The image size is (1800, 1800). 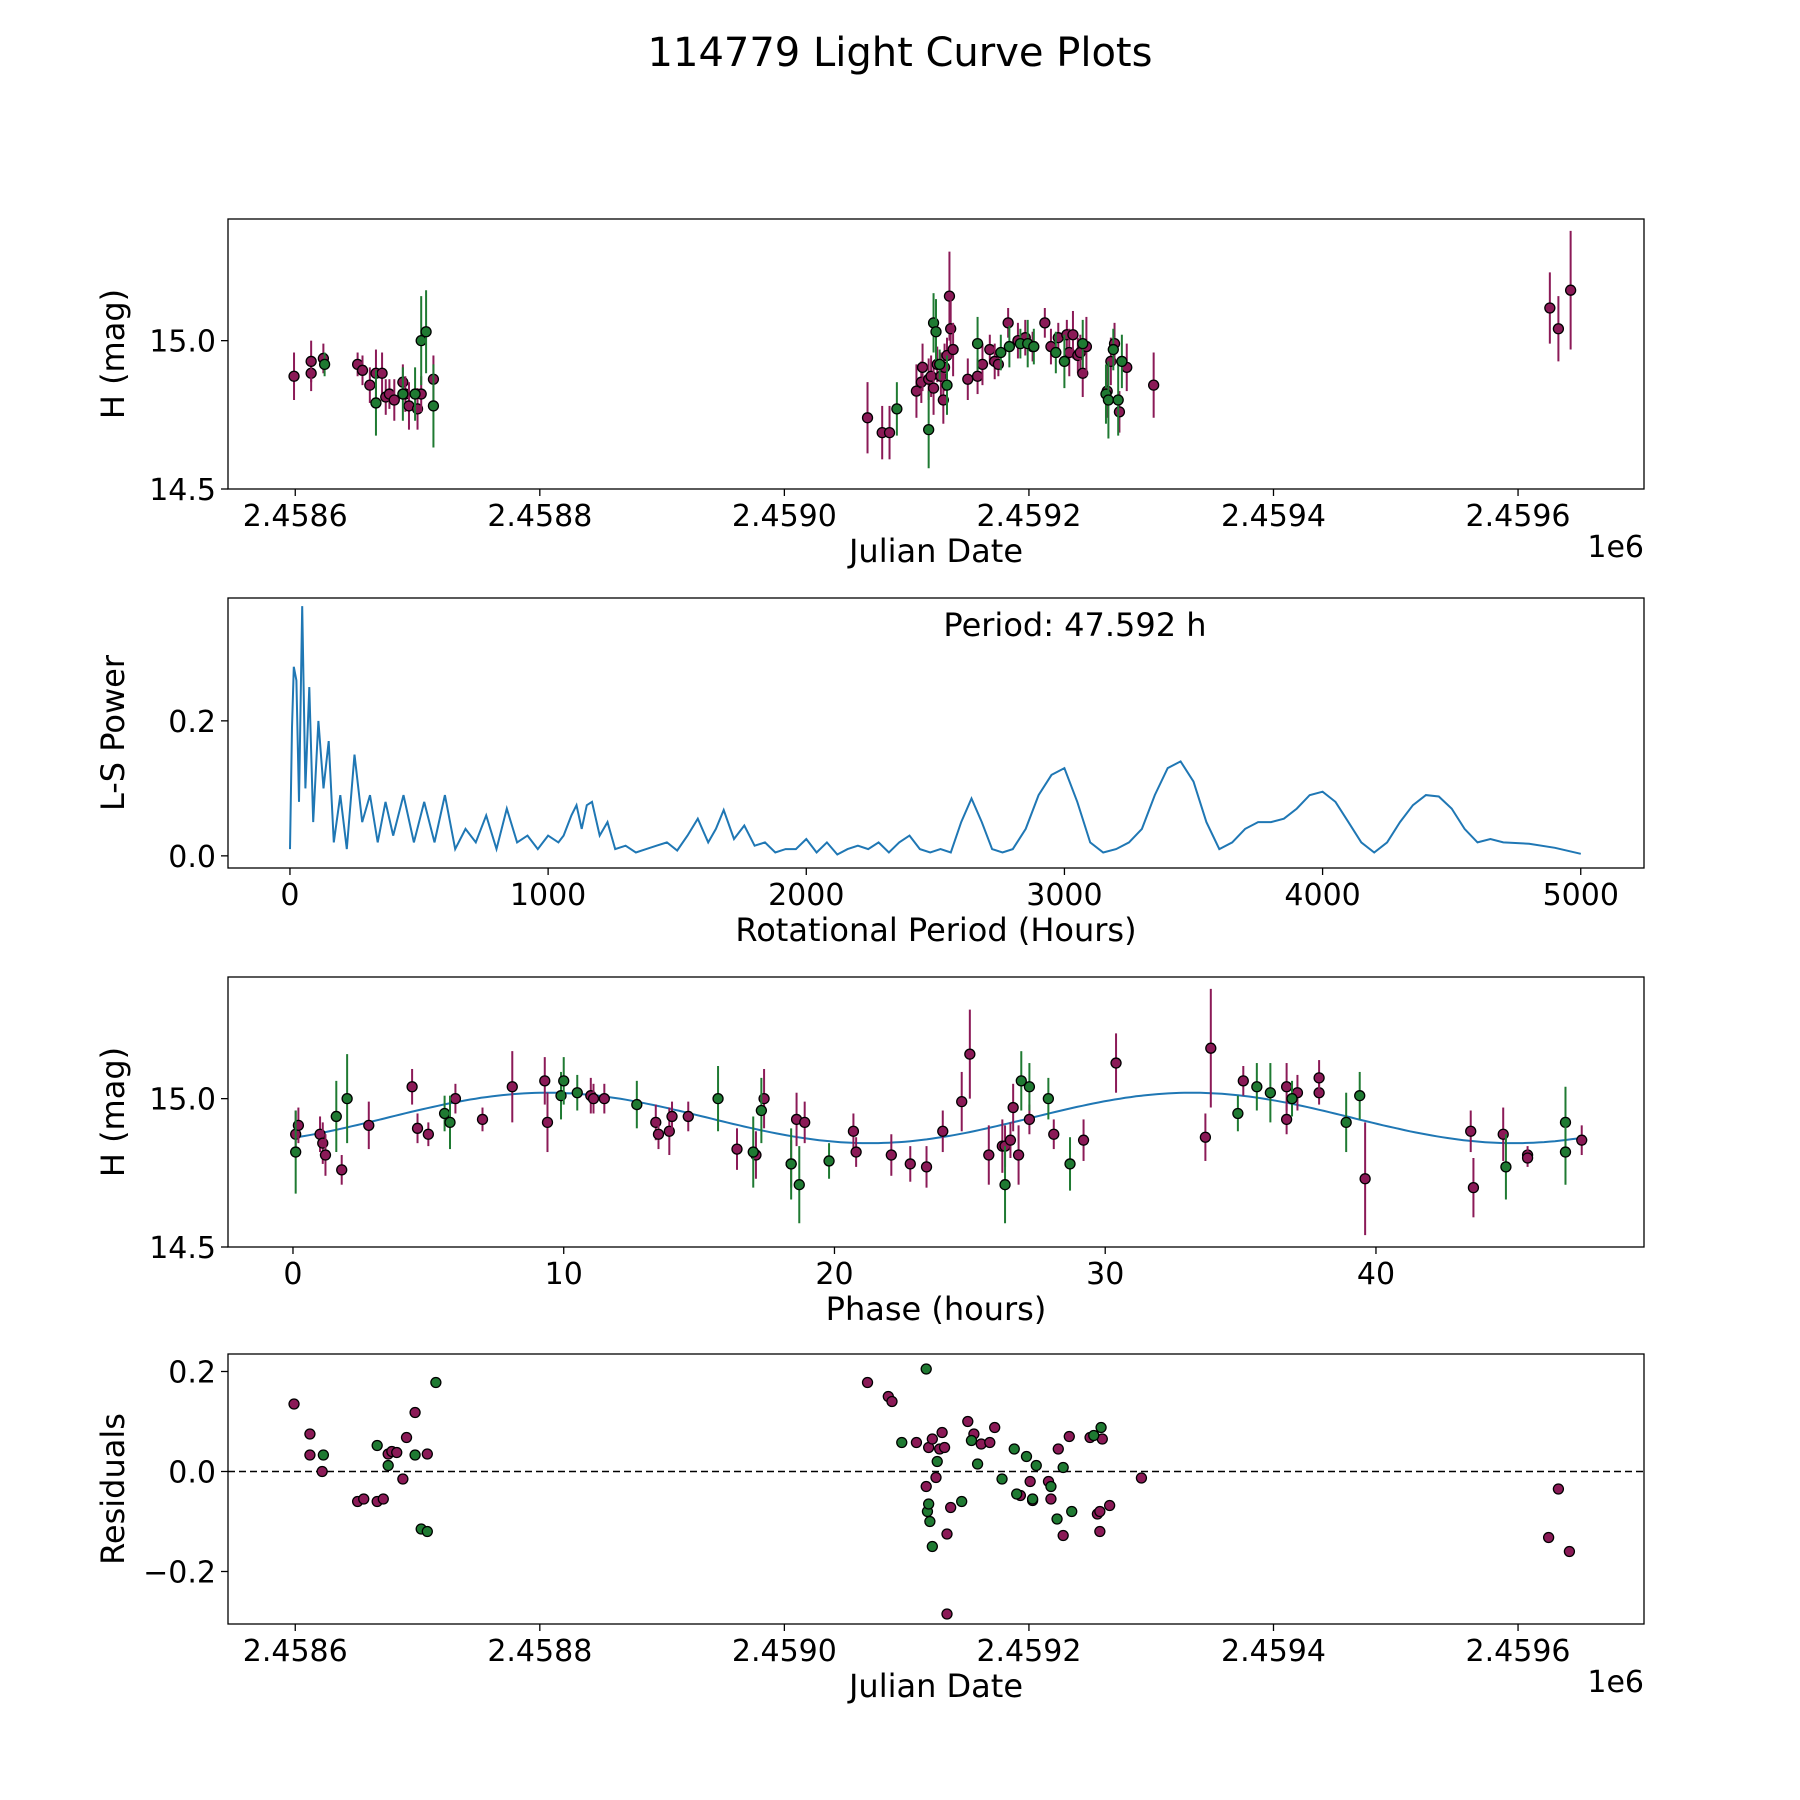 What do you see at coordinates (1376, 1274) in the screenshot?
I see `phase-x-tick-label: 40` at bounding box center [1376, 1274].